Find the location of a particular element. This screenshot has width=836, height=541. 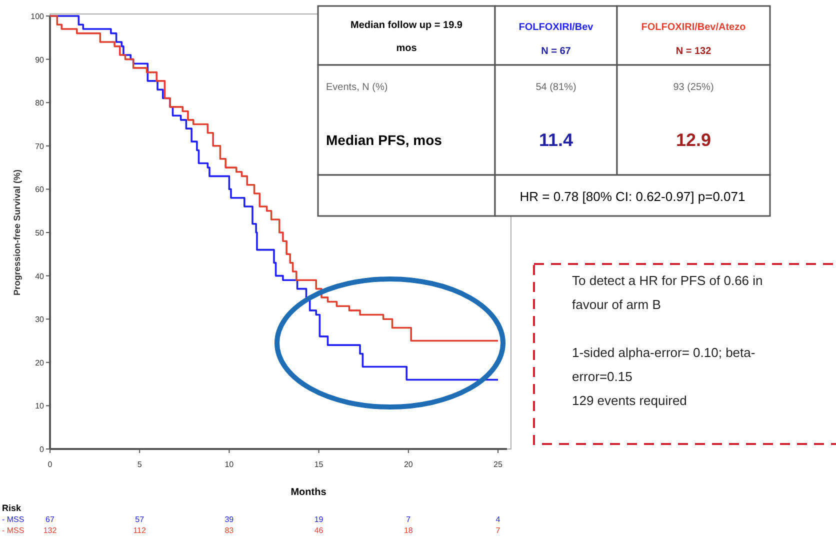

x-tick-label: 20 is located at coordinates (409, 464).